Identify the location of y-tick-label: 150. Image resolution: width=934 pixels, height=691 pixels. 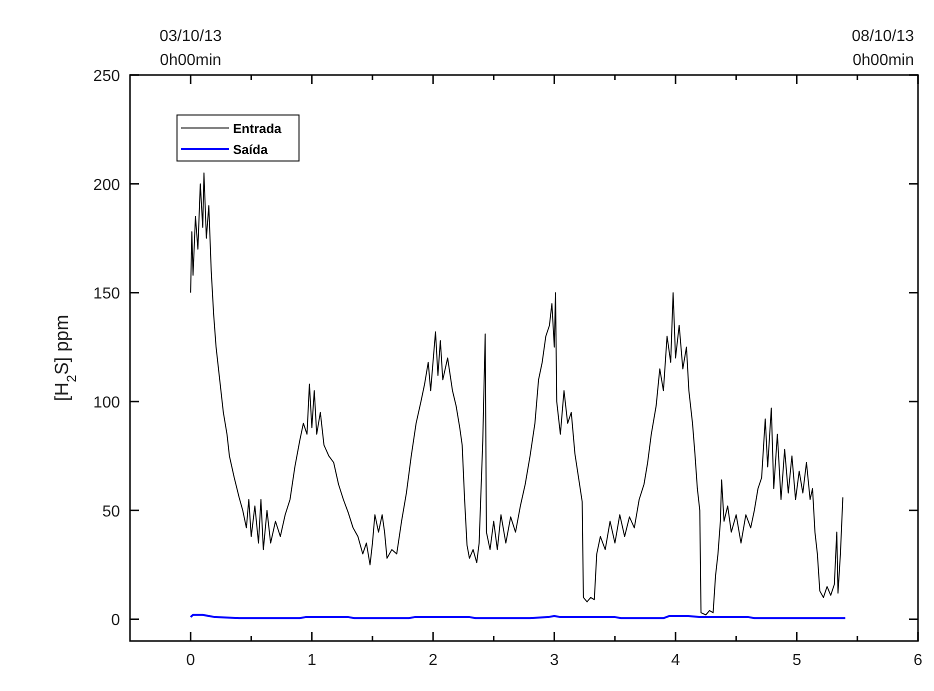
(106, 294).